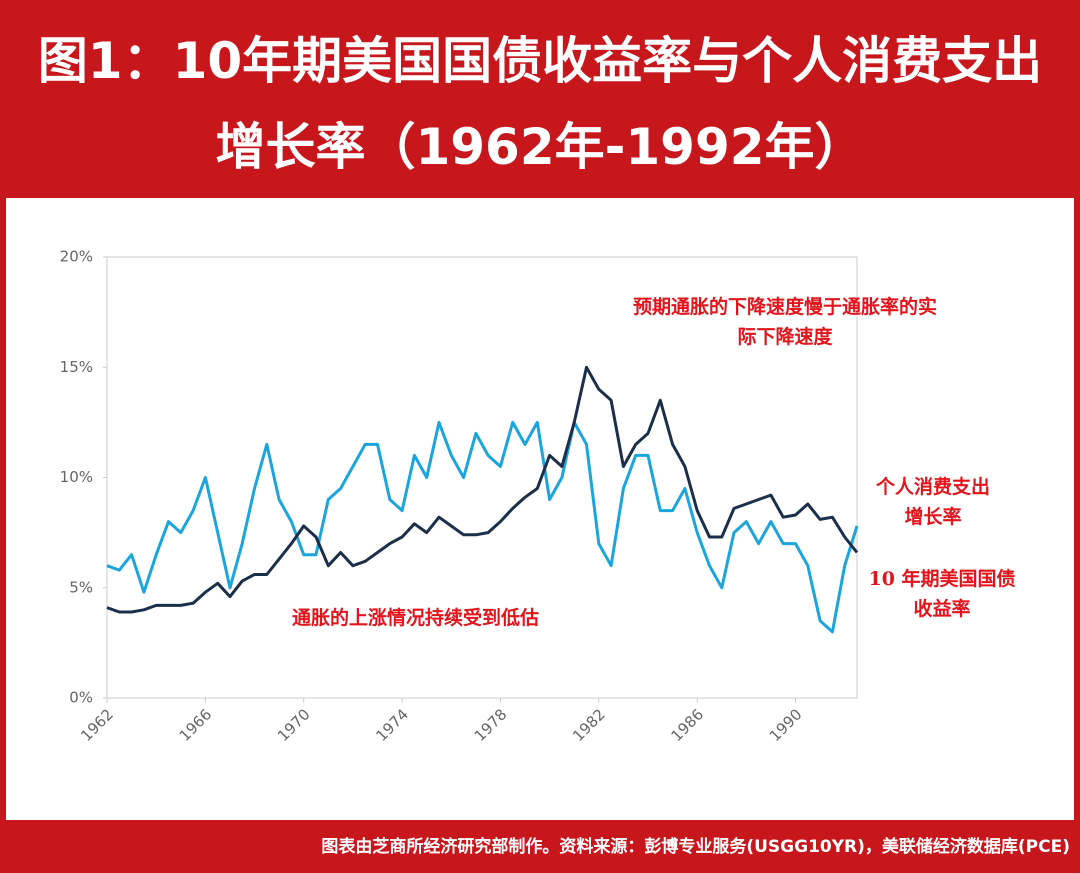 The height and width of the screenshot is (873, 1080). I want to click on y-tick-label: 10%, so click(76, 477).